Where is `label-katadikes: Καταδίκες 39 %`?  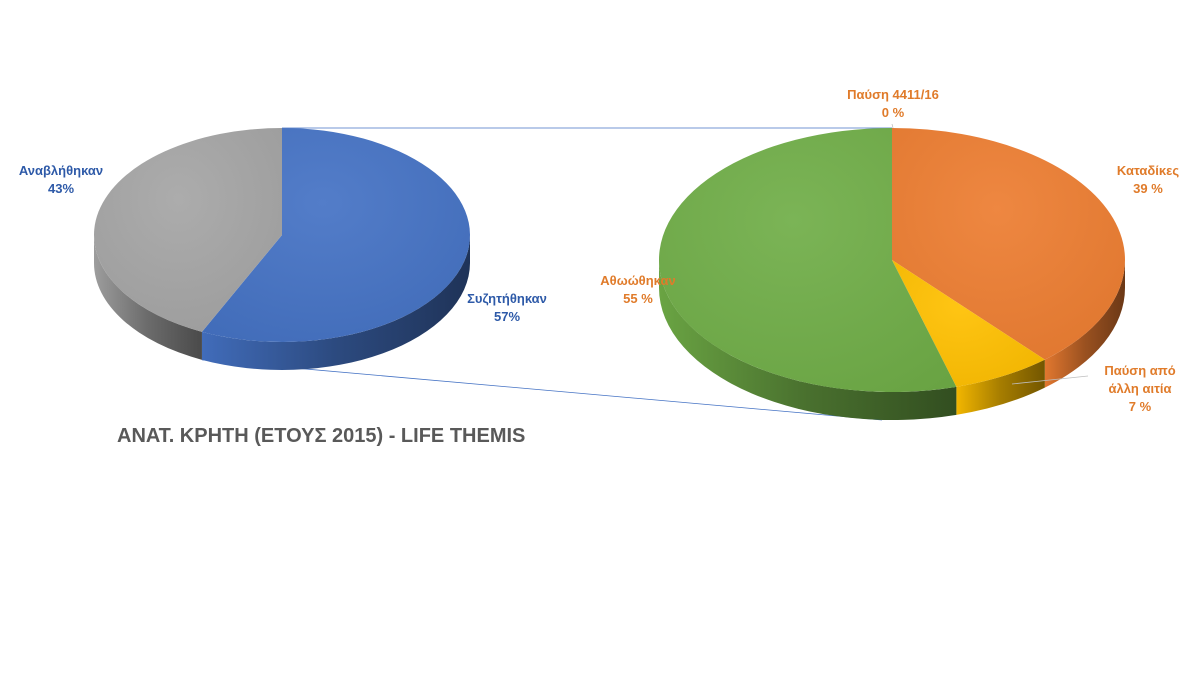 label-katadikes: Καταδίκες 39 % is located at coordinates (1148, 180).